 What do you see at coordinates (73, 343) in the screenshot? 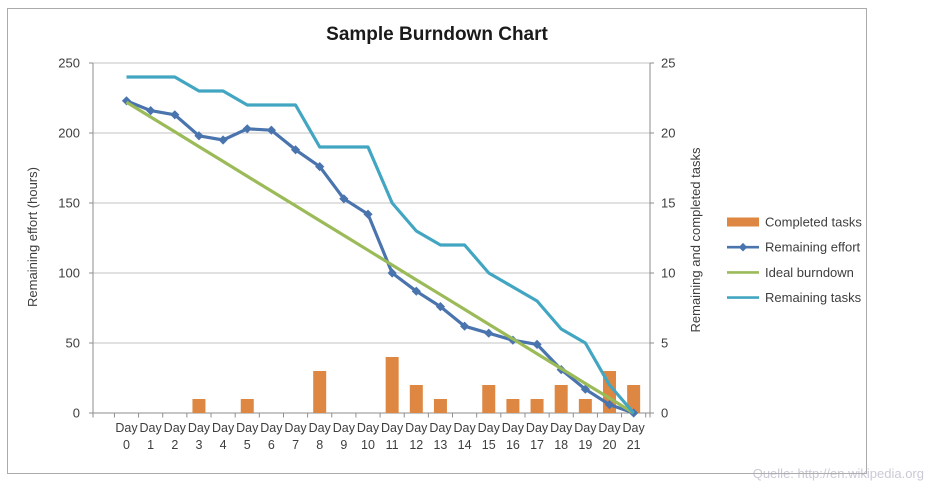
I see `left-axis-tick-label: 50` at bounding box center [73, 343].